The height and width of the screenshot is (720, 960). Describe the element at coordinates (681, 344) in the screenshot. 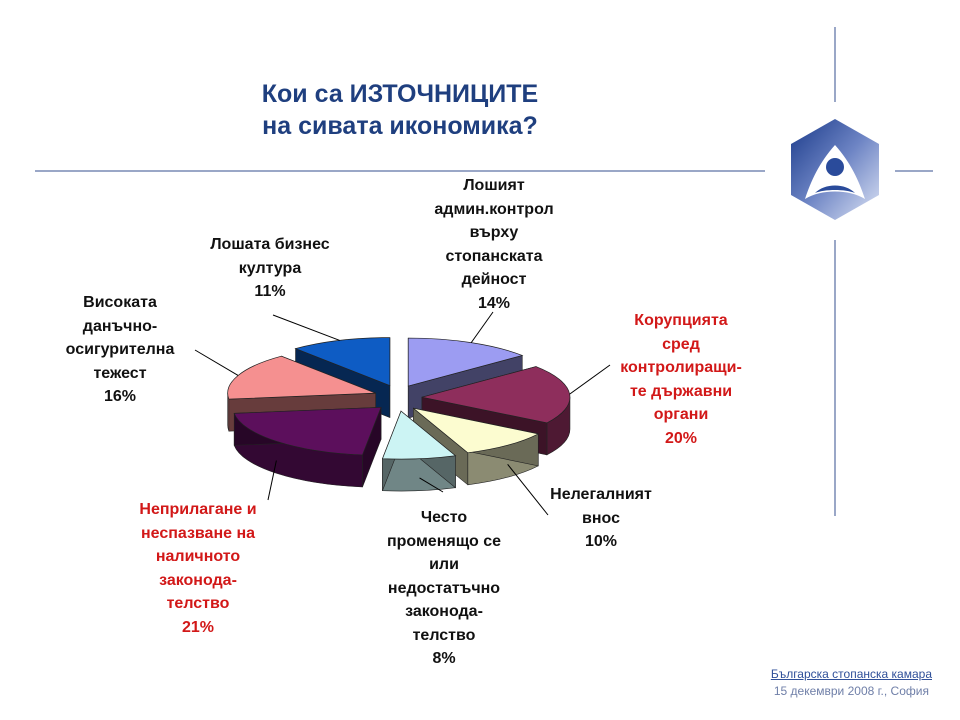

I see `slice-label-text: сред` at that location.